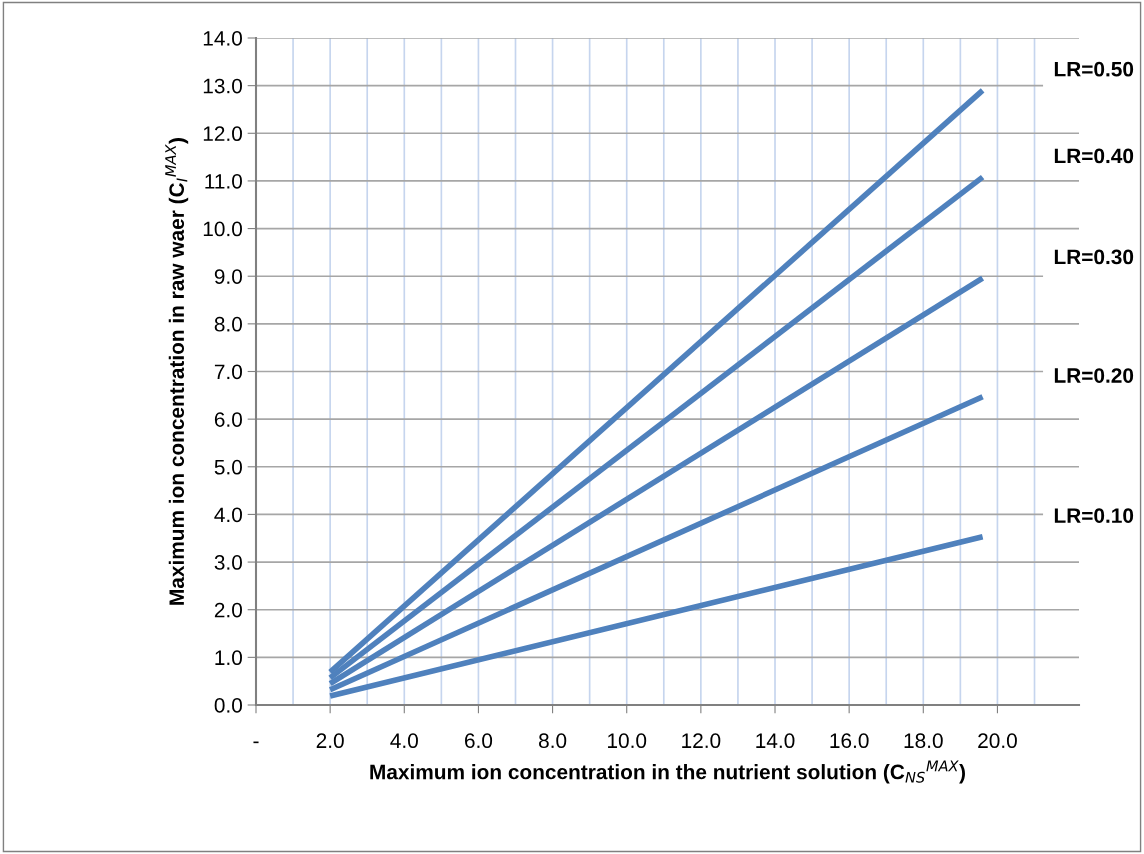  What do you see at coordinates (228, 658) in the screenshot?
I see `y-tick-label: 1.0` at bounding box center [228, 658].